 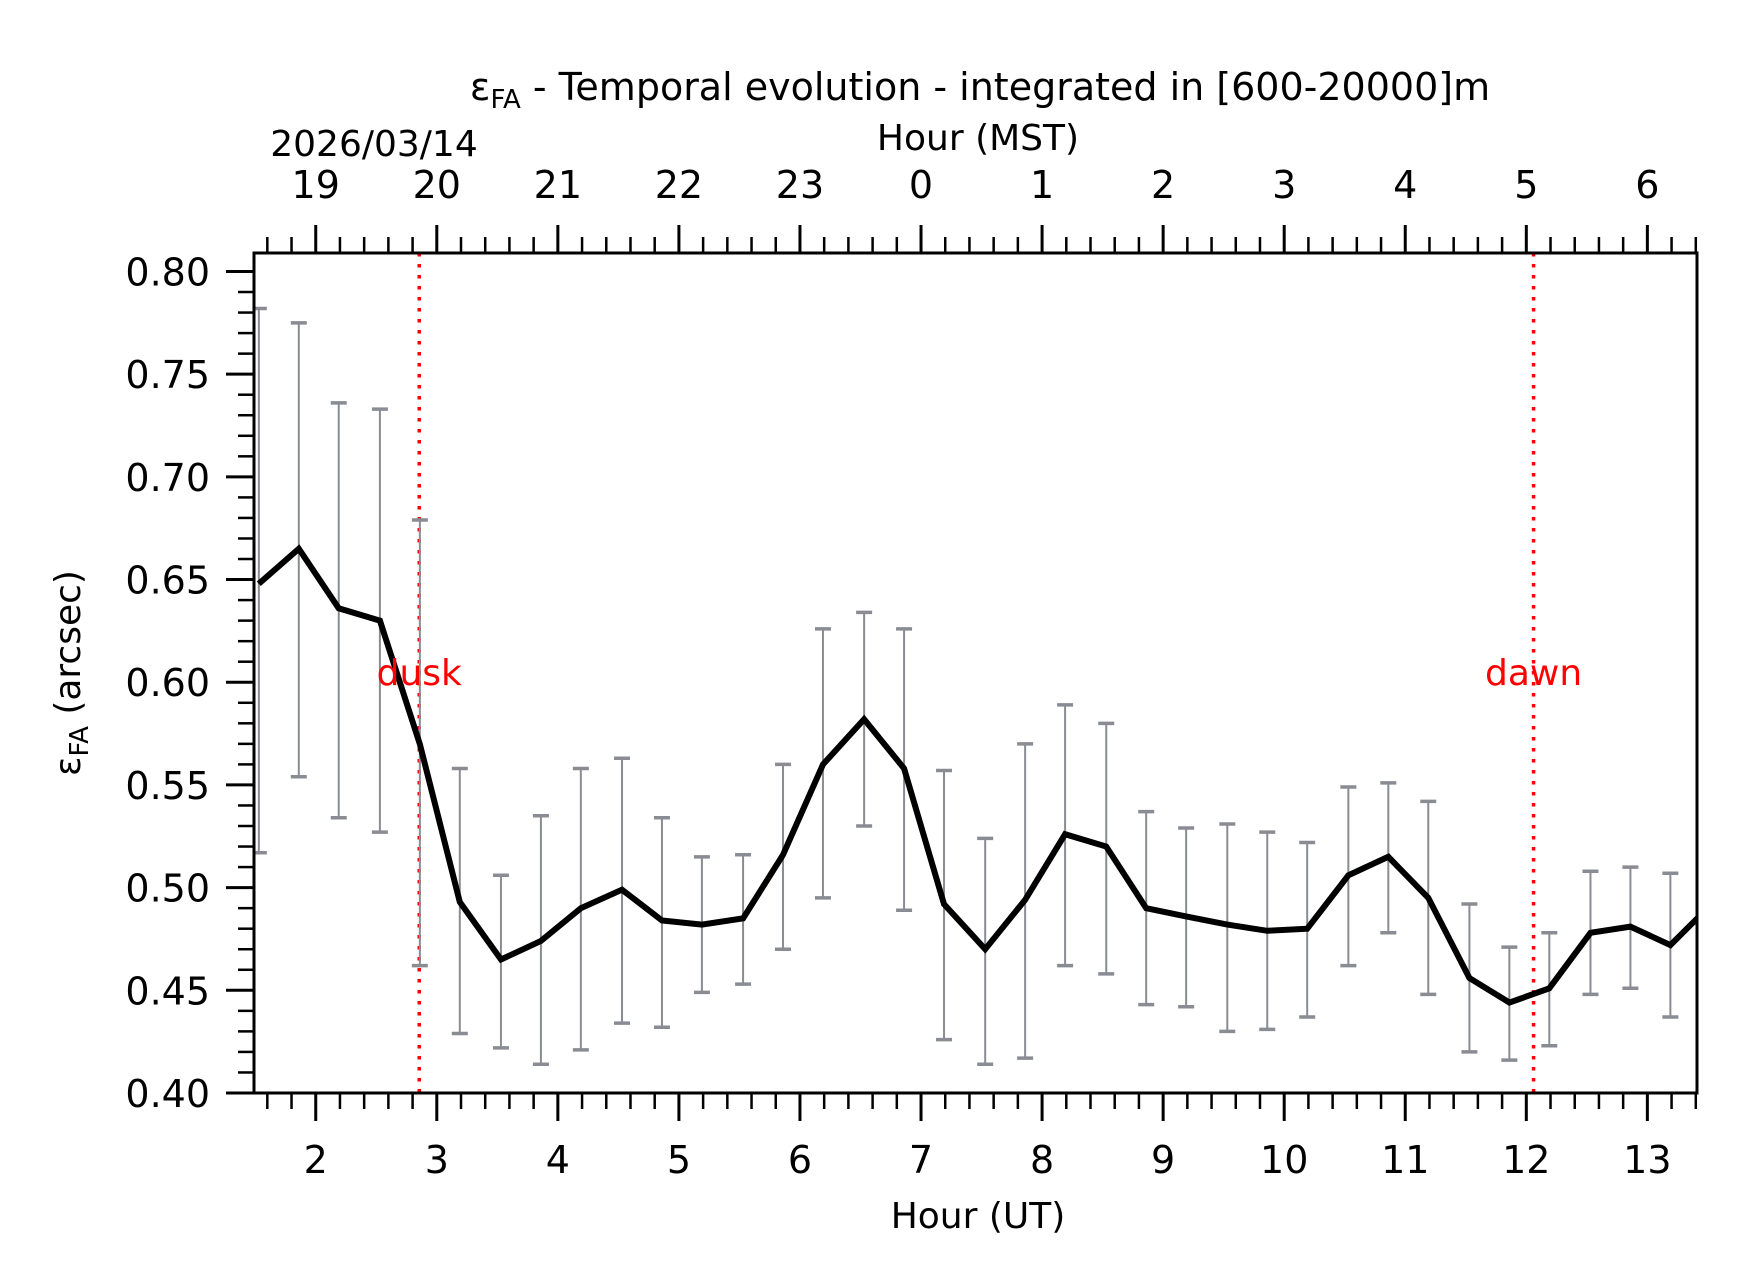 I want to click on x-tick-label: 11, so click(x=1405, y=1160).